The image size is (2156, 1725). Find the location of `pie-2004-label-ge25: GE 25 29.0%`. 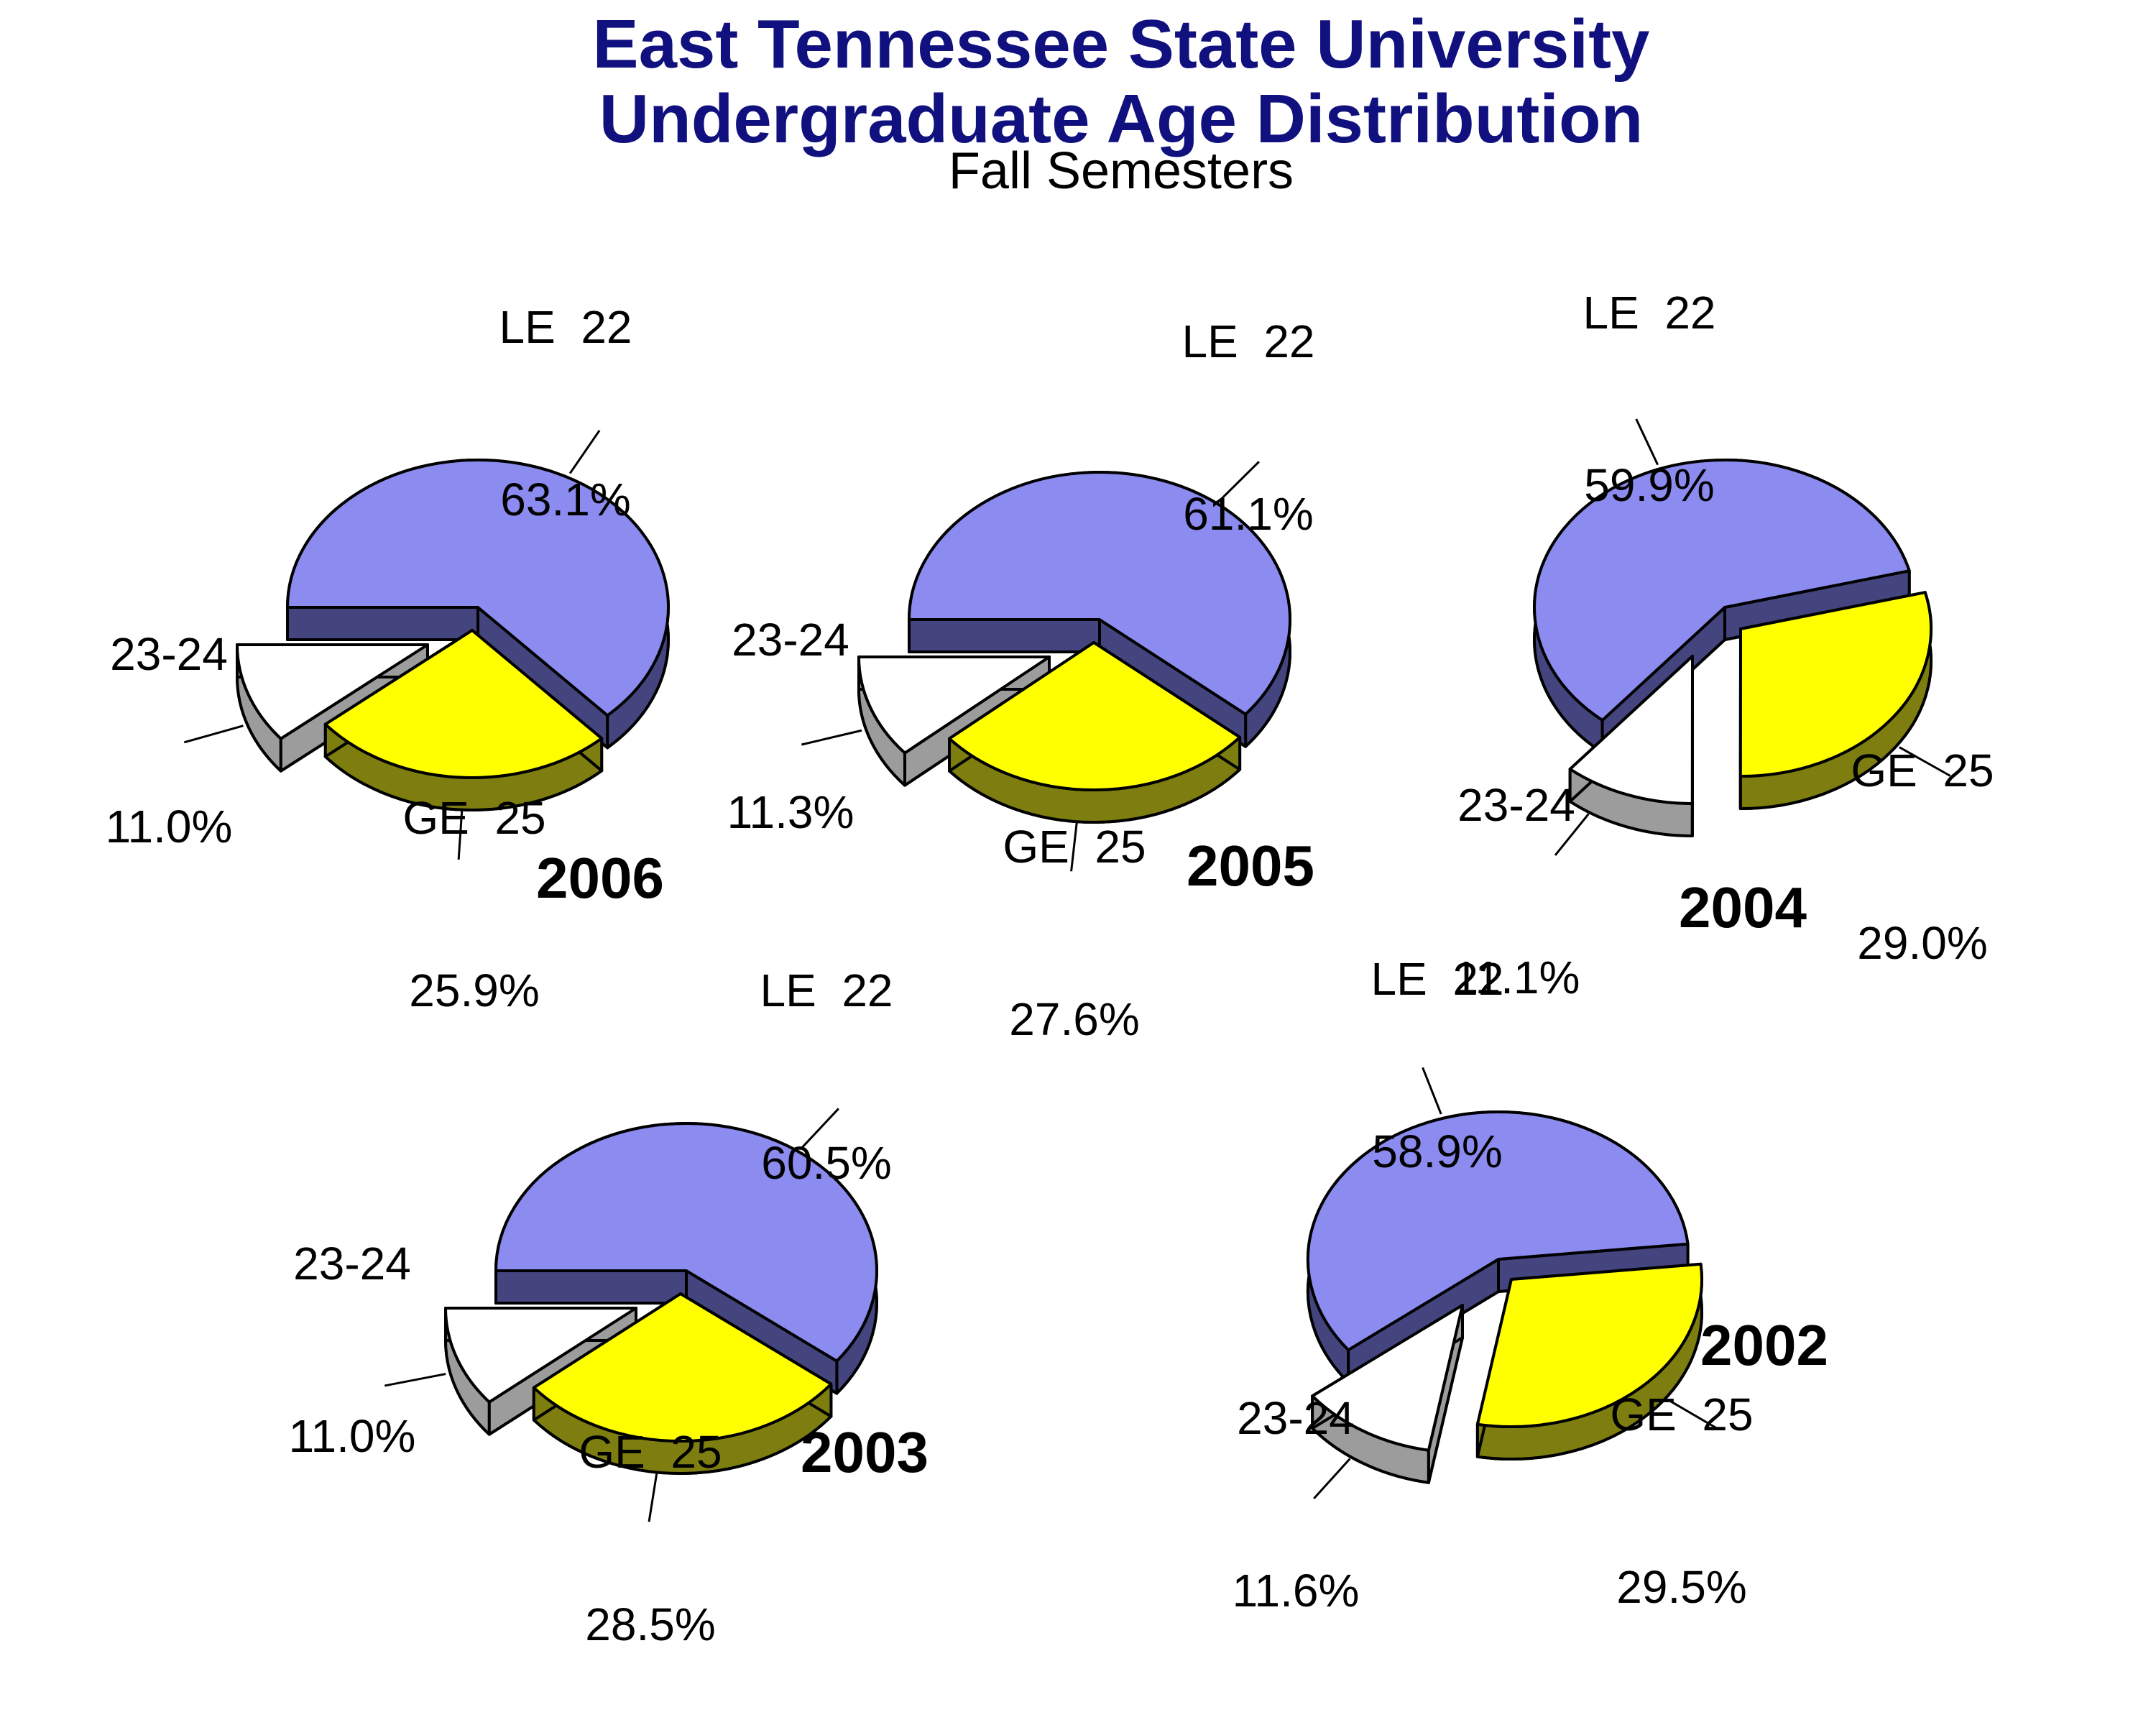

pie-2004-label-ge25: GE 25 29.0% is located at coordinates (1923, 857).